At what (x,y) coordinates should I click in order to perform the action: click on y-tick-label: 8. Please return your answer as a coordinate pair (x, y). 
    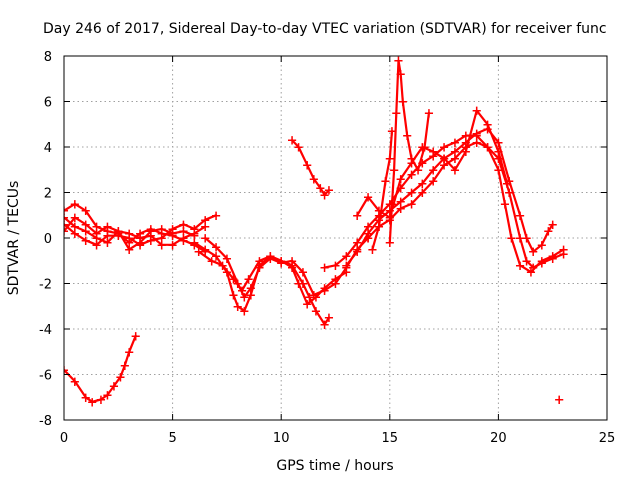
    Looking at the image, I should click on (48, 57).